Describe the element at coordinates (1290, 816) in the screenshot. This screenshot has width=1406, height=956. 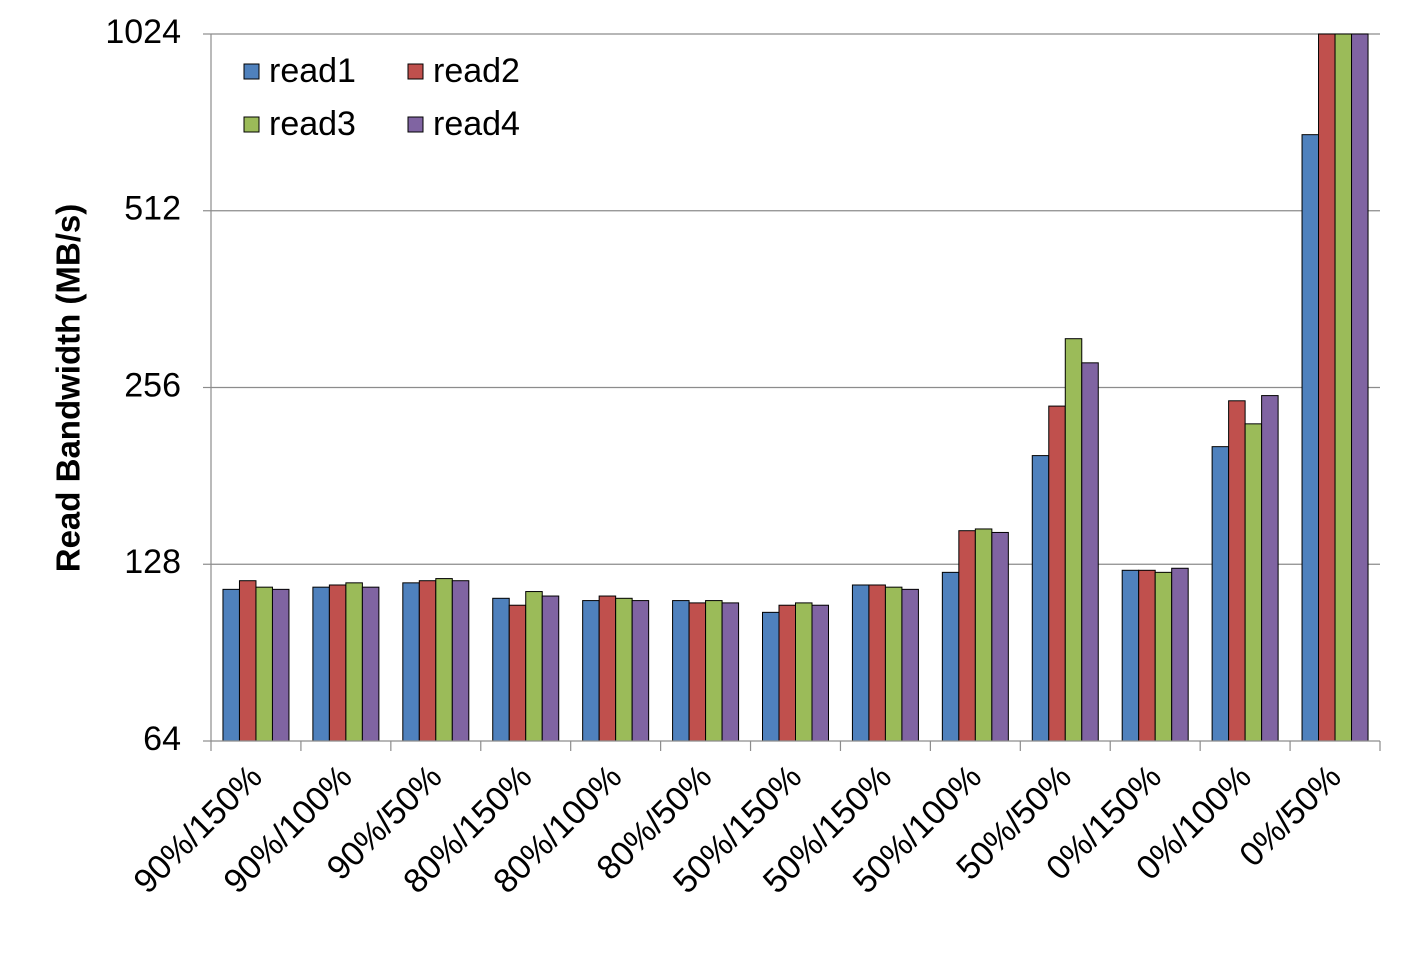
I see `x-tick-label: 0%/50%` at that location.